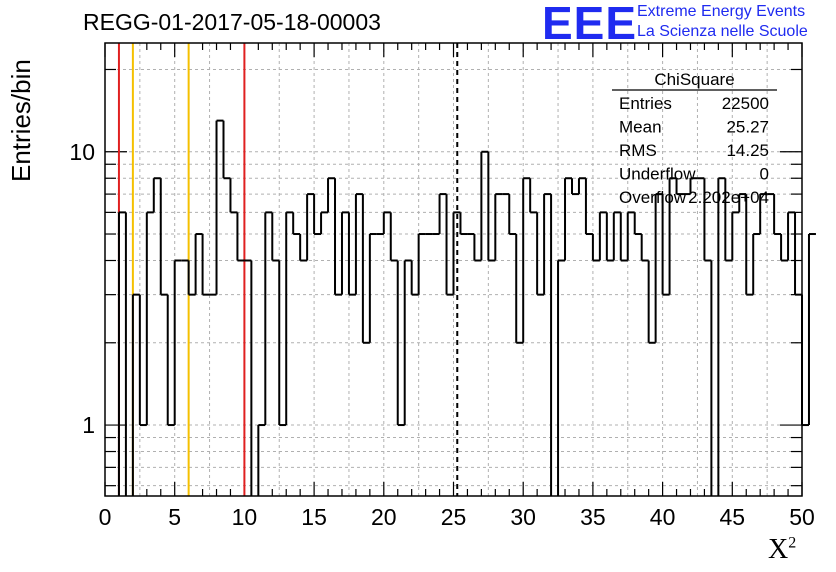  I want to click on stats-value: 25.27, so click(747, 127).